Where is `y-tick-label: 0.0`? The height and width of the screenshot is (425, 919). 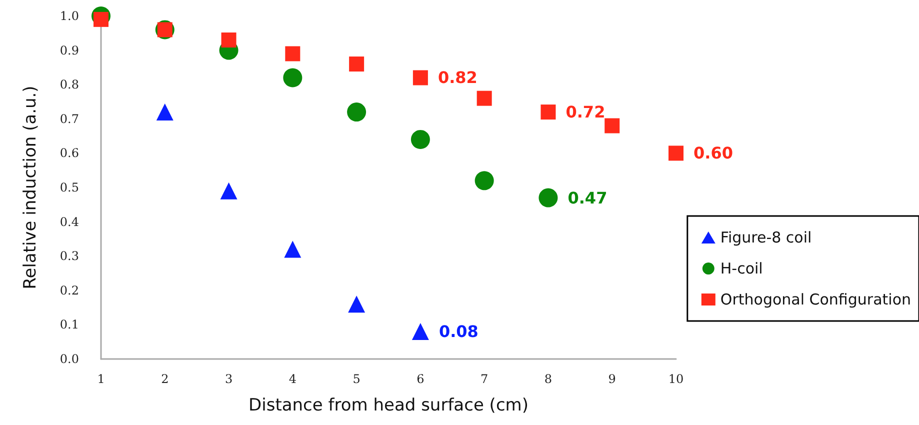
y-tick-label: 0.0 is located at coordinates (69, 359).